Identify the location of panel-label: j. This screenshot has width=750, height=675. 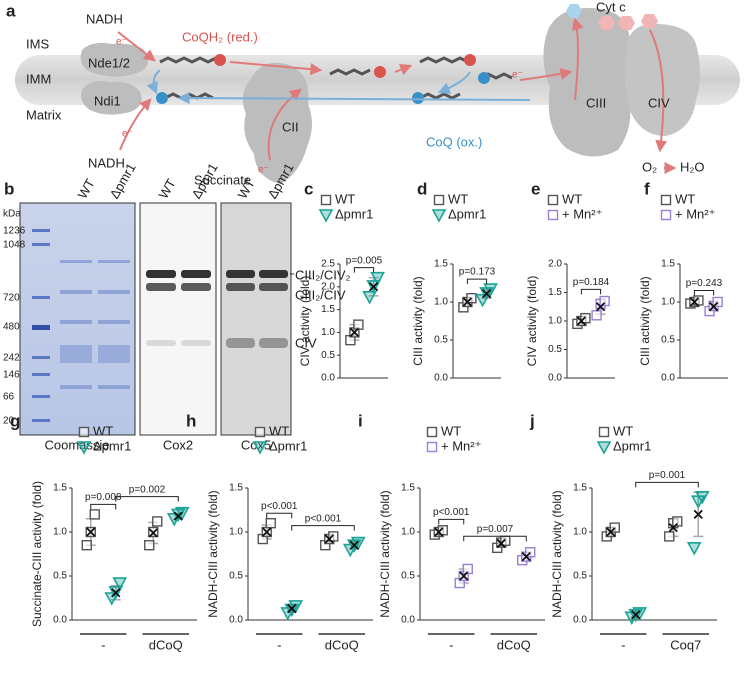
(532, 420).